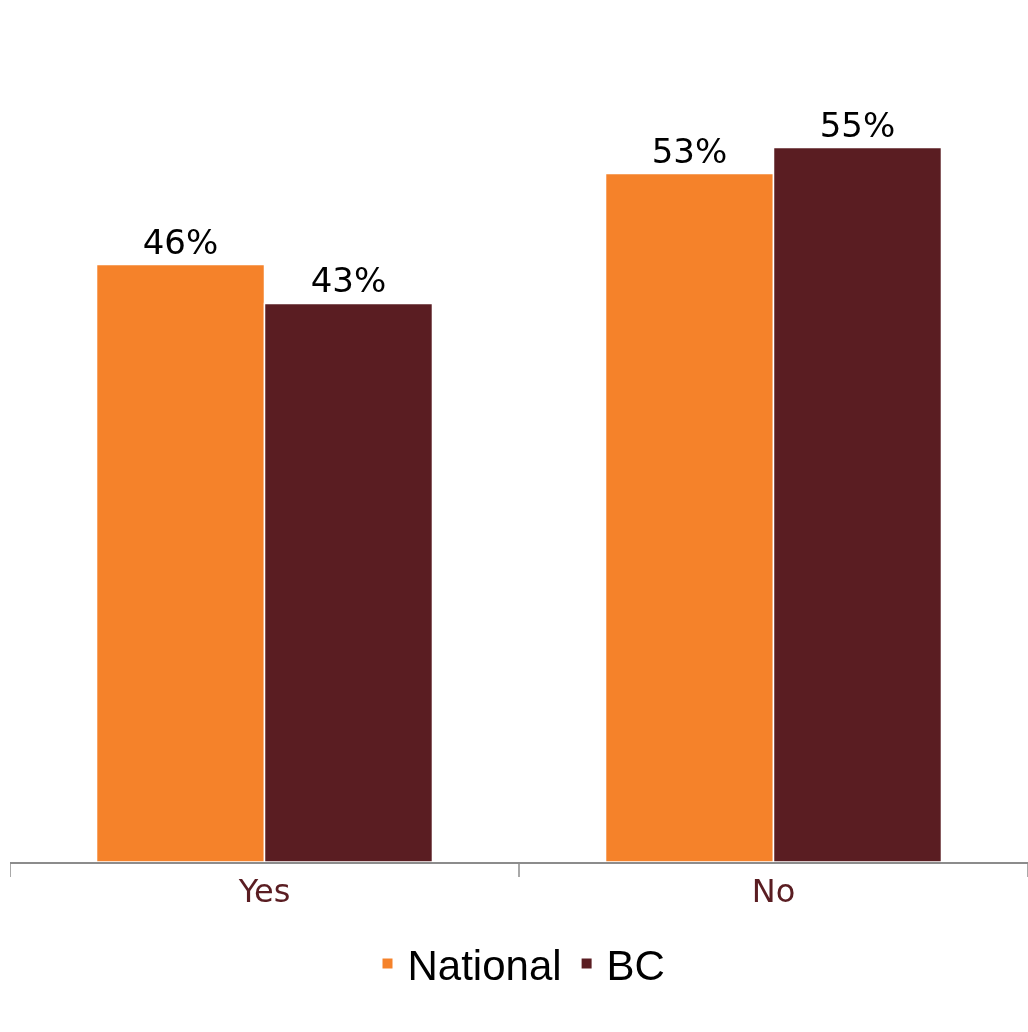 Image resolution: width=1028 pixels, height=1032 pixels. Describe the element at coordinates (857, 124) in the screenshot. I see `data-label: 55%` at that location.